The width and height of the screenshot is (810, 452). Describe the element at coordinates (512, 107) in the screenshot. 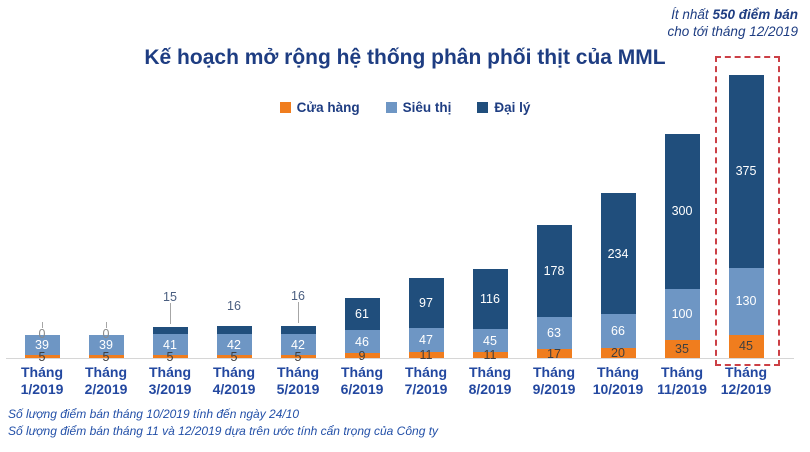

I see `legend-label: Đại lý` at that location.